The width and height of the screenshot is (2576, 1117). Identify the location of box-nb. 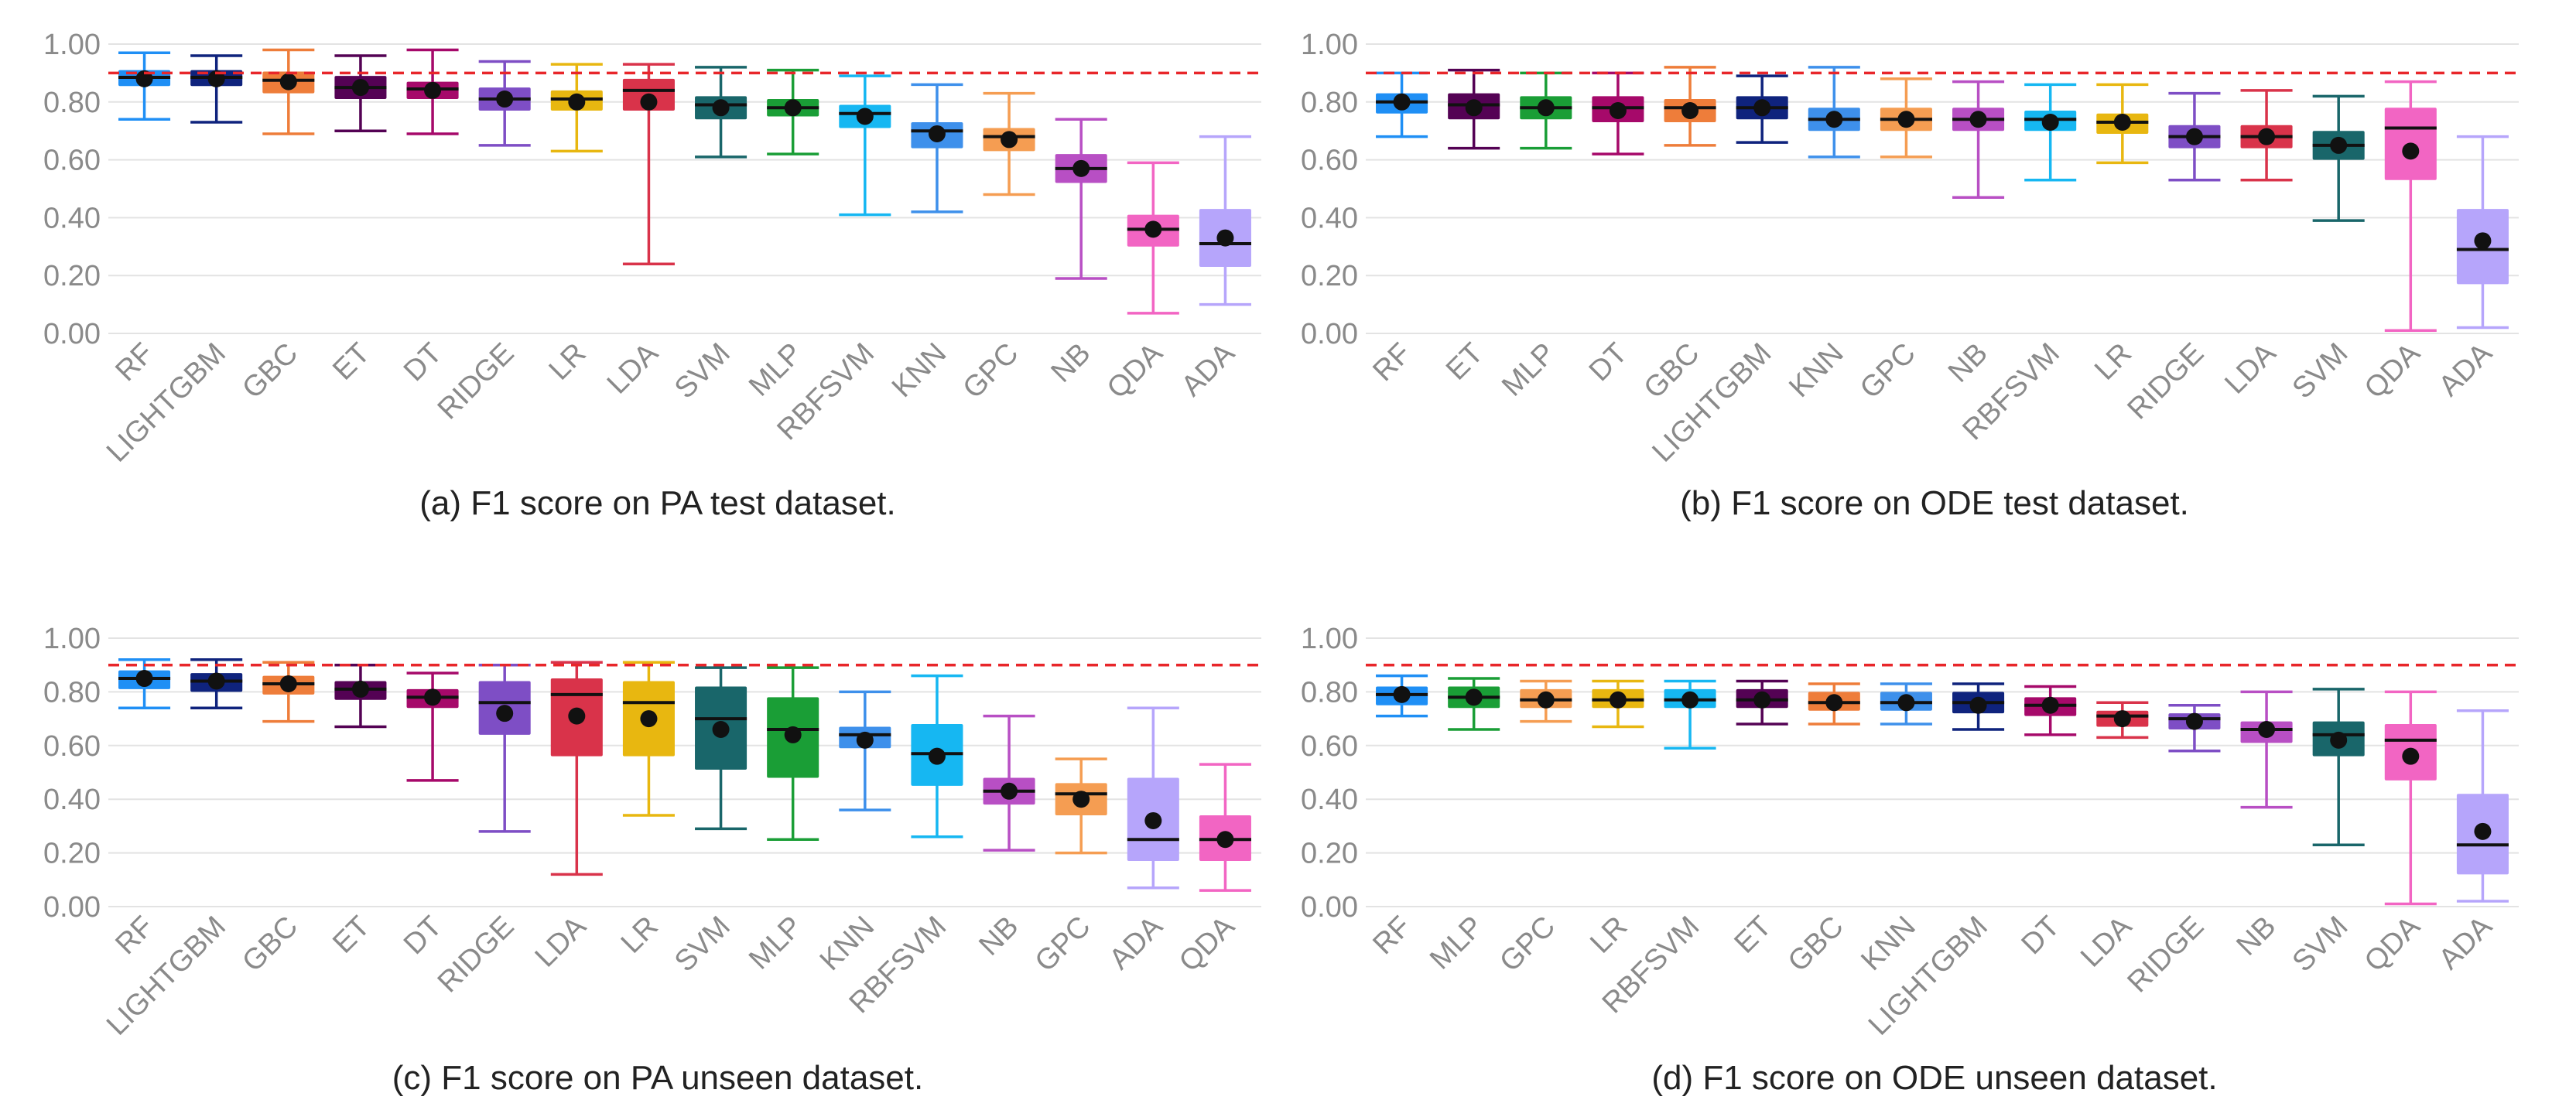
(1009, 783).